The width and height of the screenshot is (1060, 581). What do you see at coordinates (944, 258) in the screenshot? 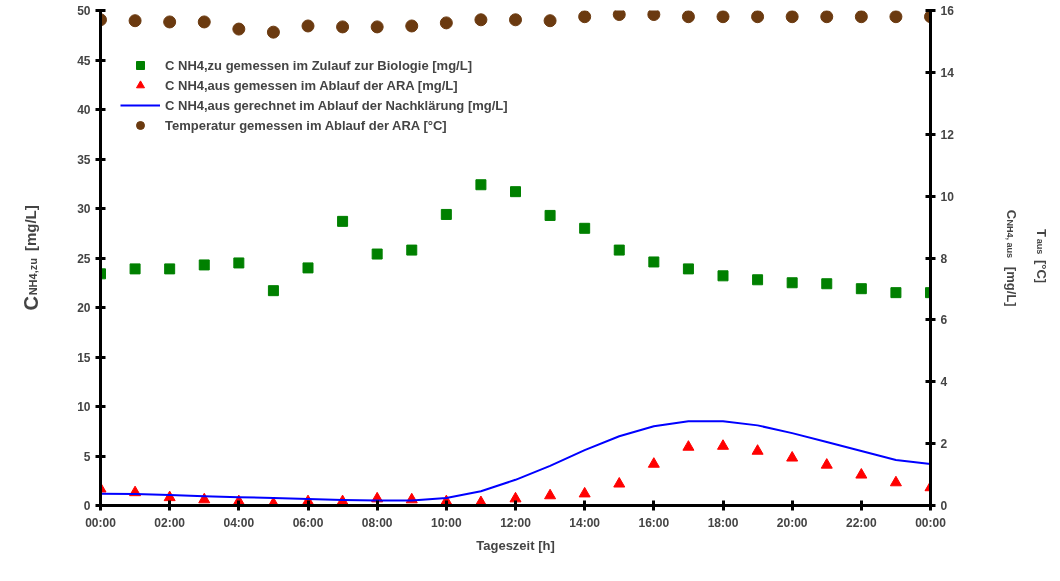
I see `y2-tick-label: 8` at bounding box center [944, 258].